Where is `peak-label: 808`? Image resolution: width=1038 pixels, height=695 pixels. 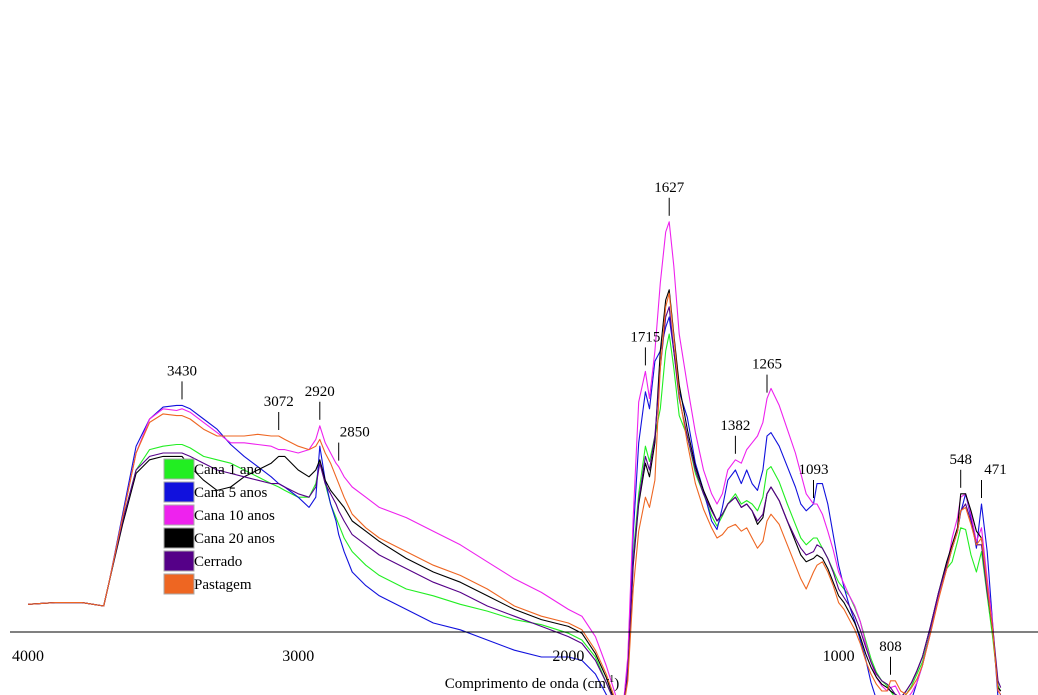
peak-label: 808 is located at coordinates (890, 647).